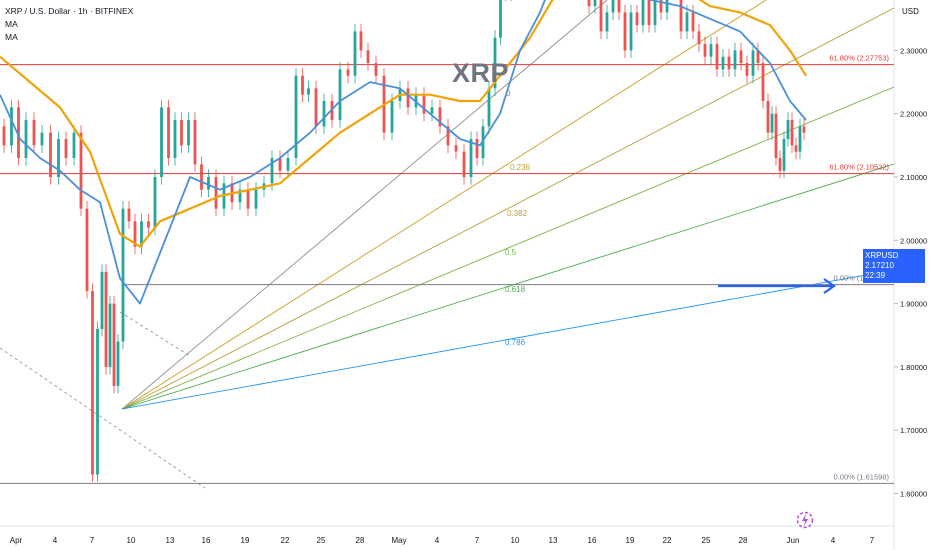 The image size is (932, 550). What do you see at coordinates (910, 11) in the screenshot?
I see `currency-label: USD` at bounding box center [910, 11].